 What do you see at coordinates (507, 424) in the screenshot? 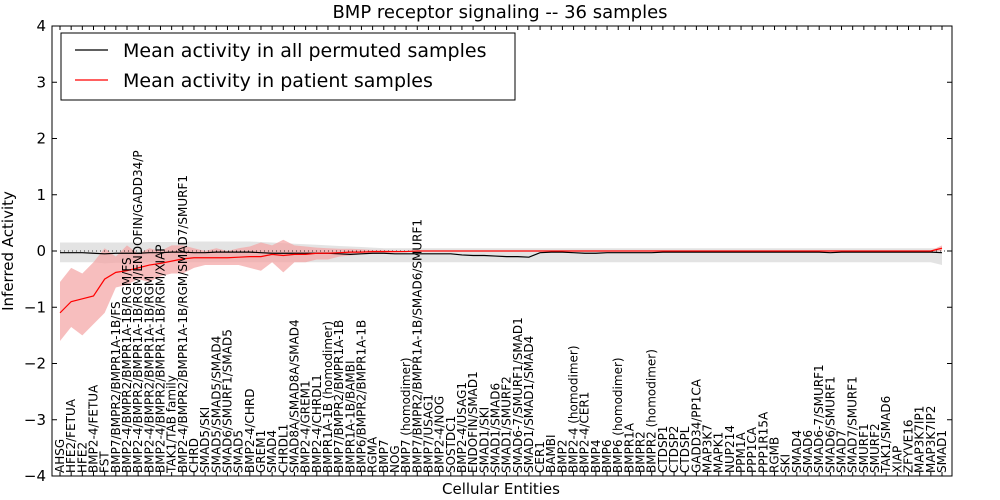
I see `category-label: SMAD1/SMURF2` at bounding box center [507, 424].